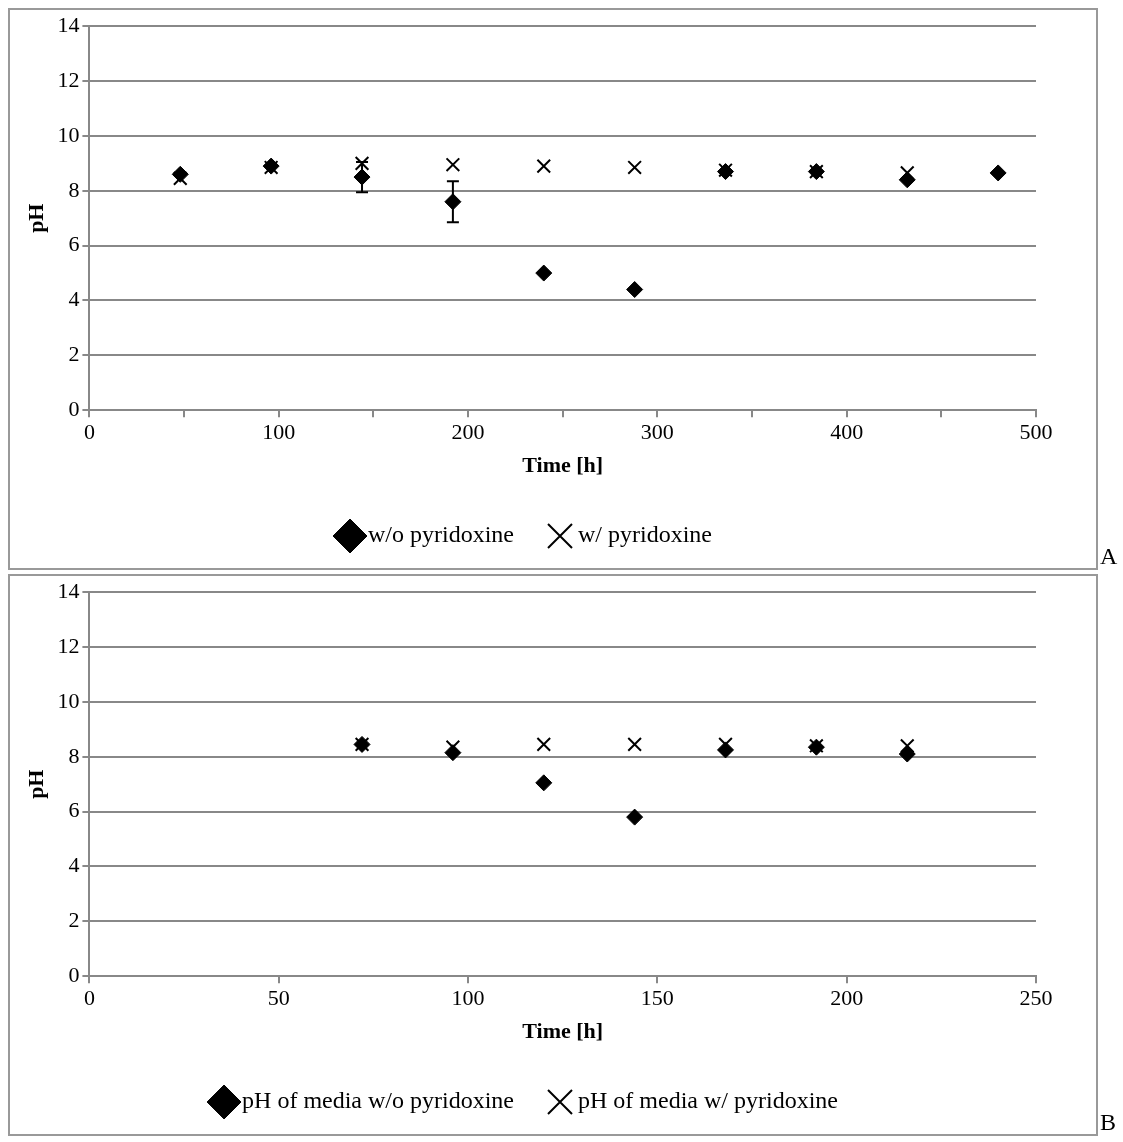 The image size is (1123, 1142). What do you see at coordinates (1108, 1122) in the screenshot?
I see `text: B` at bounding box center [1108, 1122].